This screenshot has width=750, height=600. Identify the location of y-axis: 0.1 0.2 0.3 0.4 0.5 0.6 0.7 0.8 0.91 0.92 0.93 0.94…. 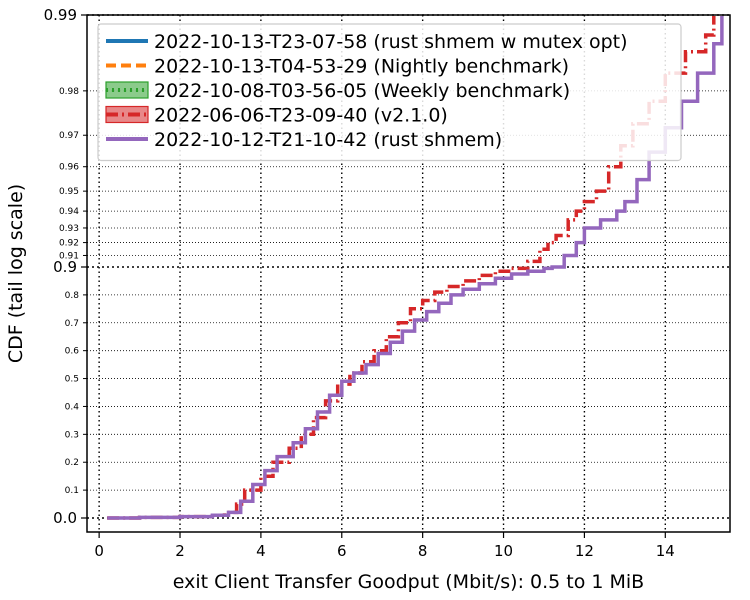
(65, 266).